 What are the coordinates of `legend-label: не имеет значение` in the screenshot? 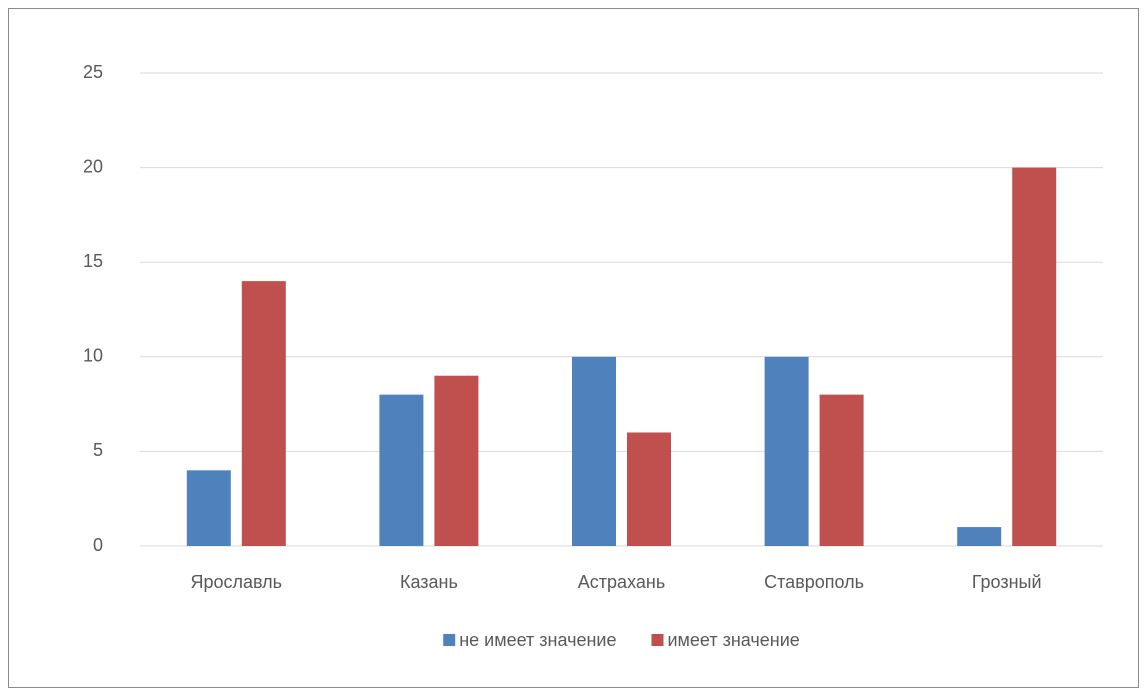 It's located at (537, 640).